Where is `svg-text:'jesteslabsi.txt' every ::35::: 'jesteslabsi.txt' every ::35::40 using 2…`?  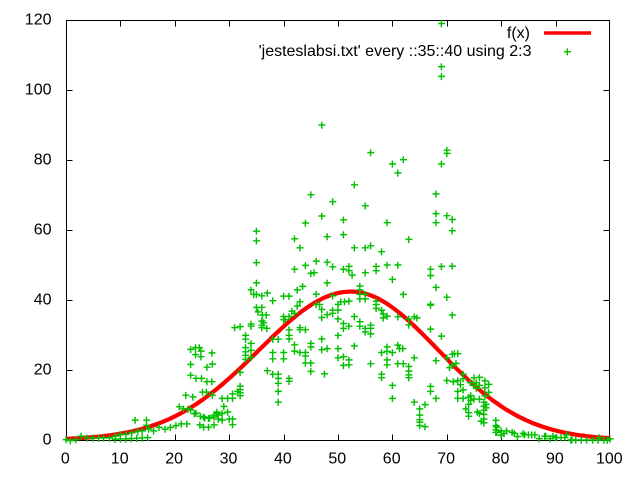
svg-text:'jesteslabsi.txt' every ::35::: 'jesteslabsi.txt' every ::35::40 using 2… is located at coordinates (395, 51).